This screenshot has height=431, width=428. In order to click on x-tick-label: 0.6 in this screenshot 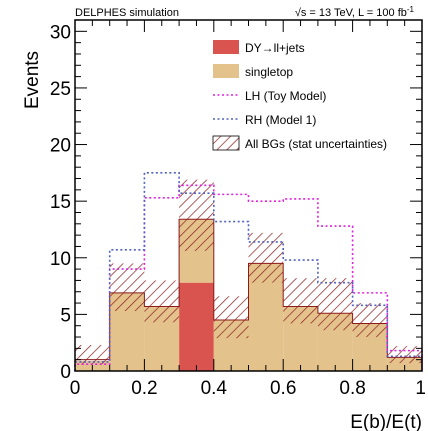, I will do `click(283, 388)`.